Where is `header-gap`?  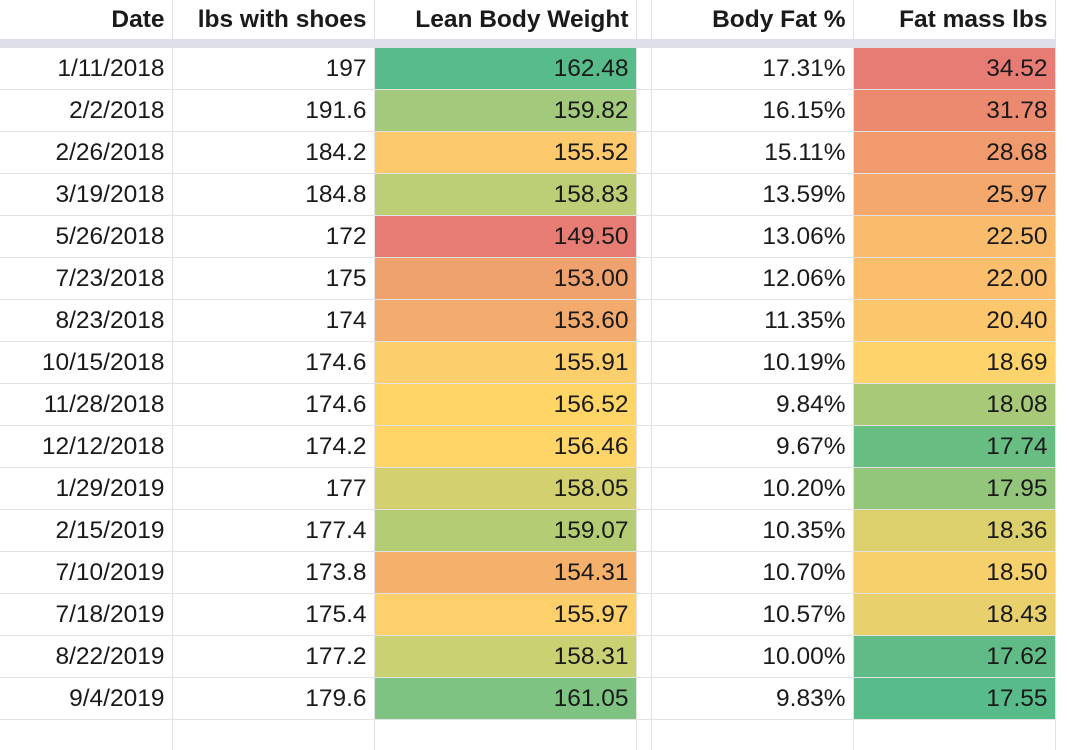 header-gap is located at coordinates (643, 19).